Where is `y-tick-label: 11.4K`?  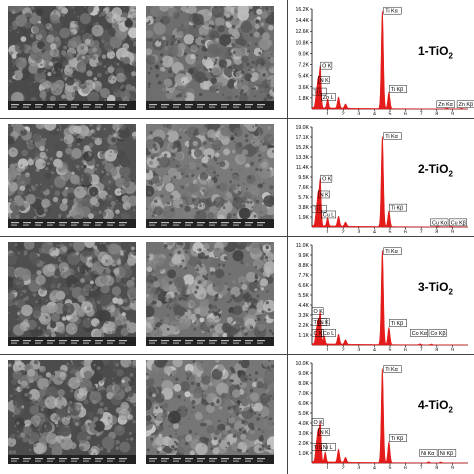 y-tick-label: 11.4K is located at coordinates (303, 168).